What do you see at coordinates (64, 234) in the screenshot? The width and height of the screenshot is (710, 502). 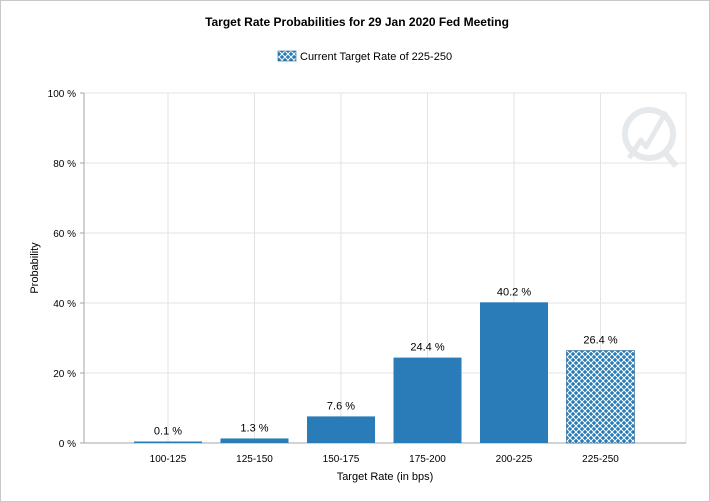 I see `y-tick-label: 60 %` at bounding box center [64, 234].